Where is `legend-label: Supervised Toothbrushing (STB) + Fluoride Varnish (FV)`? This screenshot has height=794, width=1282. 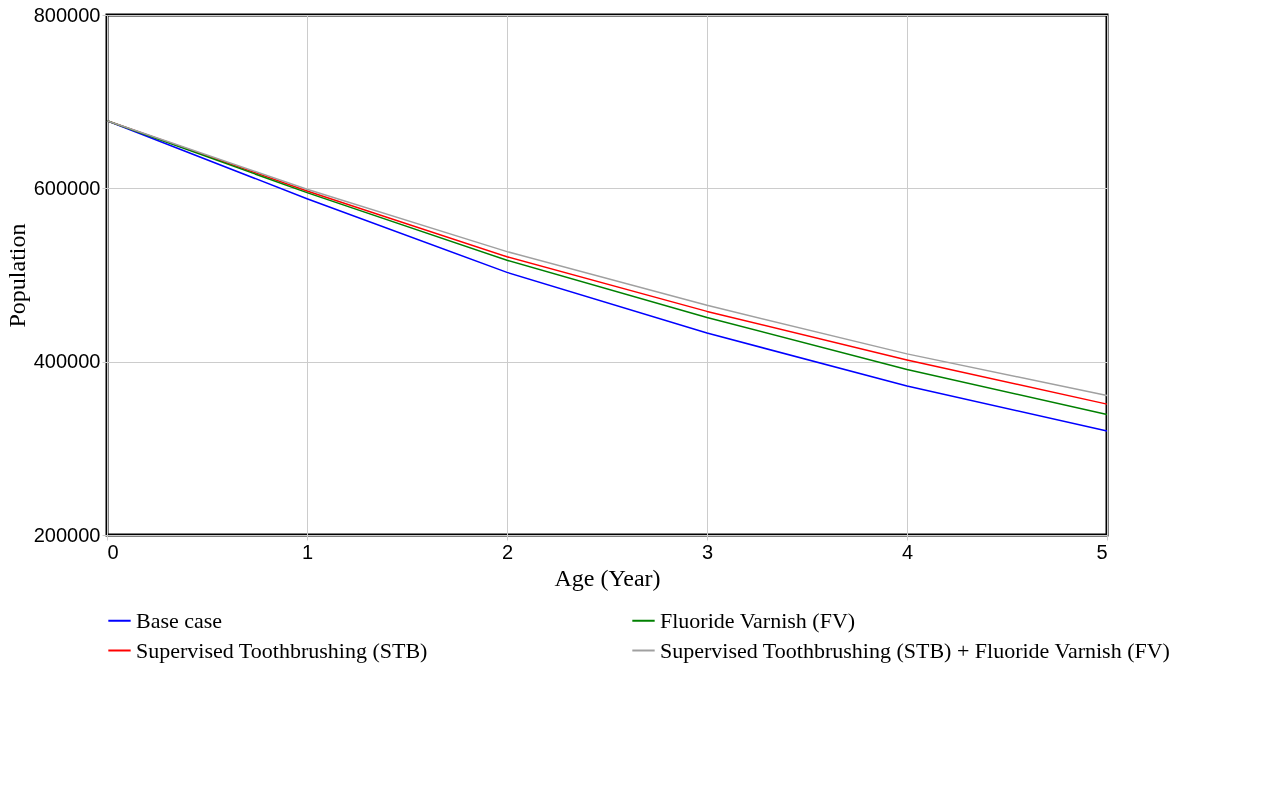
legend-label: Supervised Toothbrushing (STB) + Fluoride Varnish (FV) is located at coordinates (915, 650).